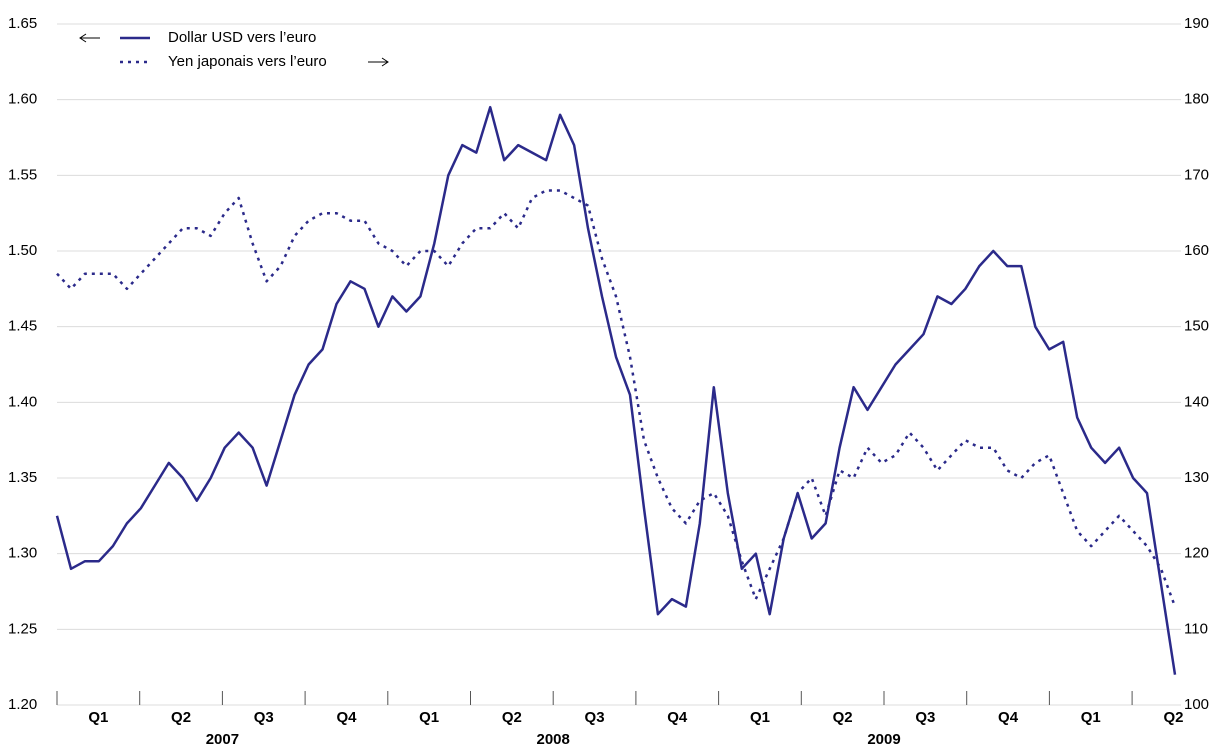 This screenshot has height=749, width=1220. Describe the element at coordinates (1196, 99) in the screenshot. I see `y2-tick-label: 180` at that location.